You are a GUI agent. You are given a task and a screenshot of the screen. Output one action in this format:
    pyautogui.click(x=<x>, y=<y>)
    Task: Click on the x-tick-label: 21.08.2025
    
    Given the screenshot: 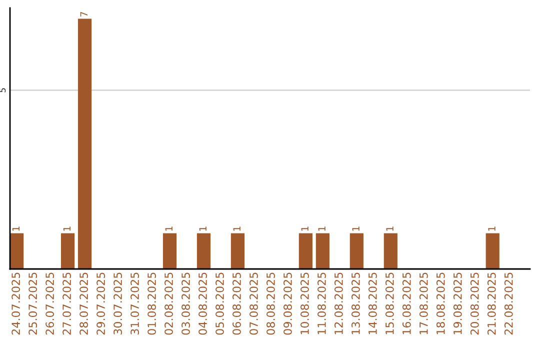 What is the action you would take?
    pyautogui.click(x=491, y=303)
    